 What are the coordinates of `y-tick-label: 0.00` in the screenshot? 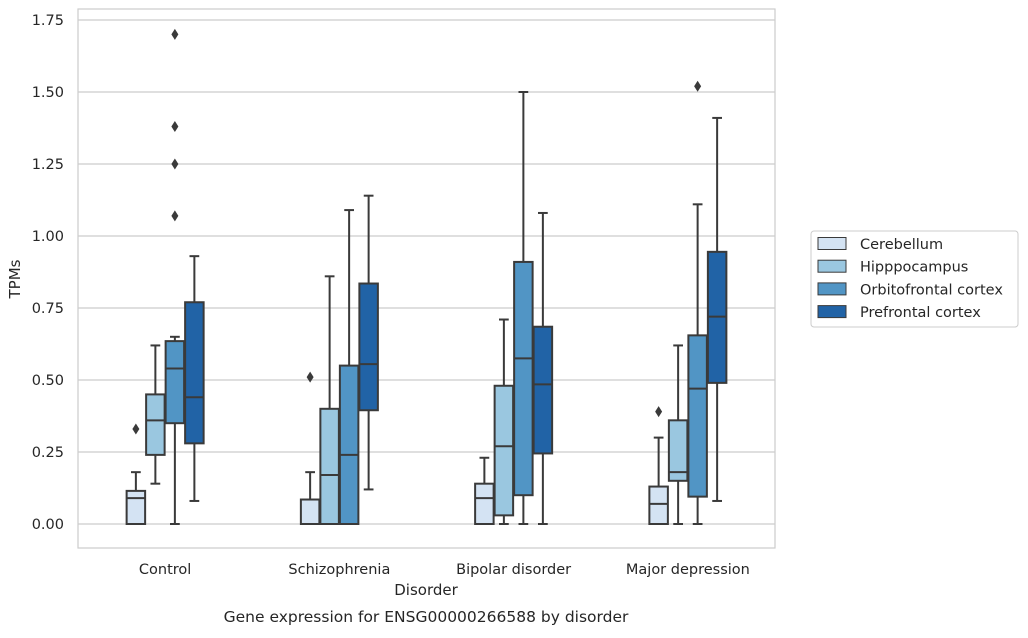 It's located at (48, 525).